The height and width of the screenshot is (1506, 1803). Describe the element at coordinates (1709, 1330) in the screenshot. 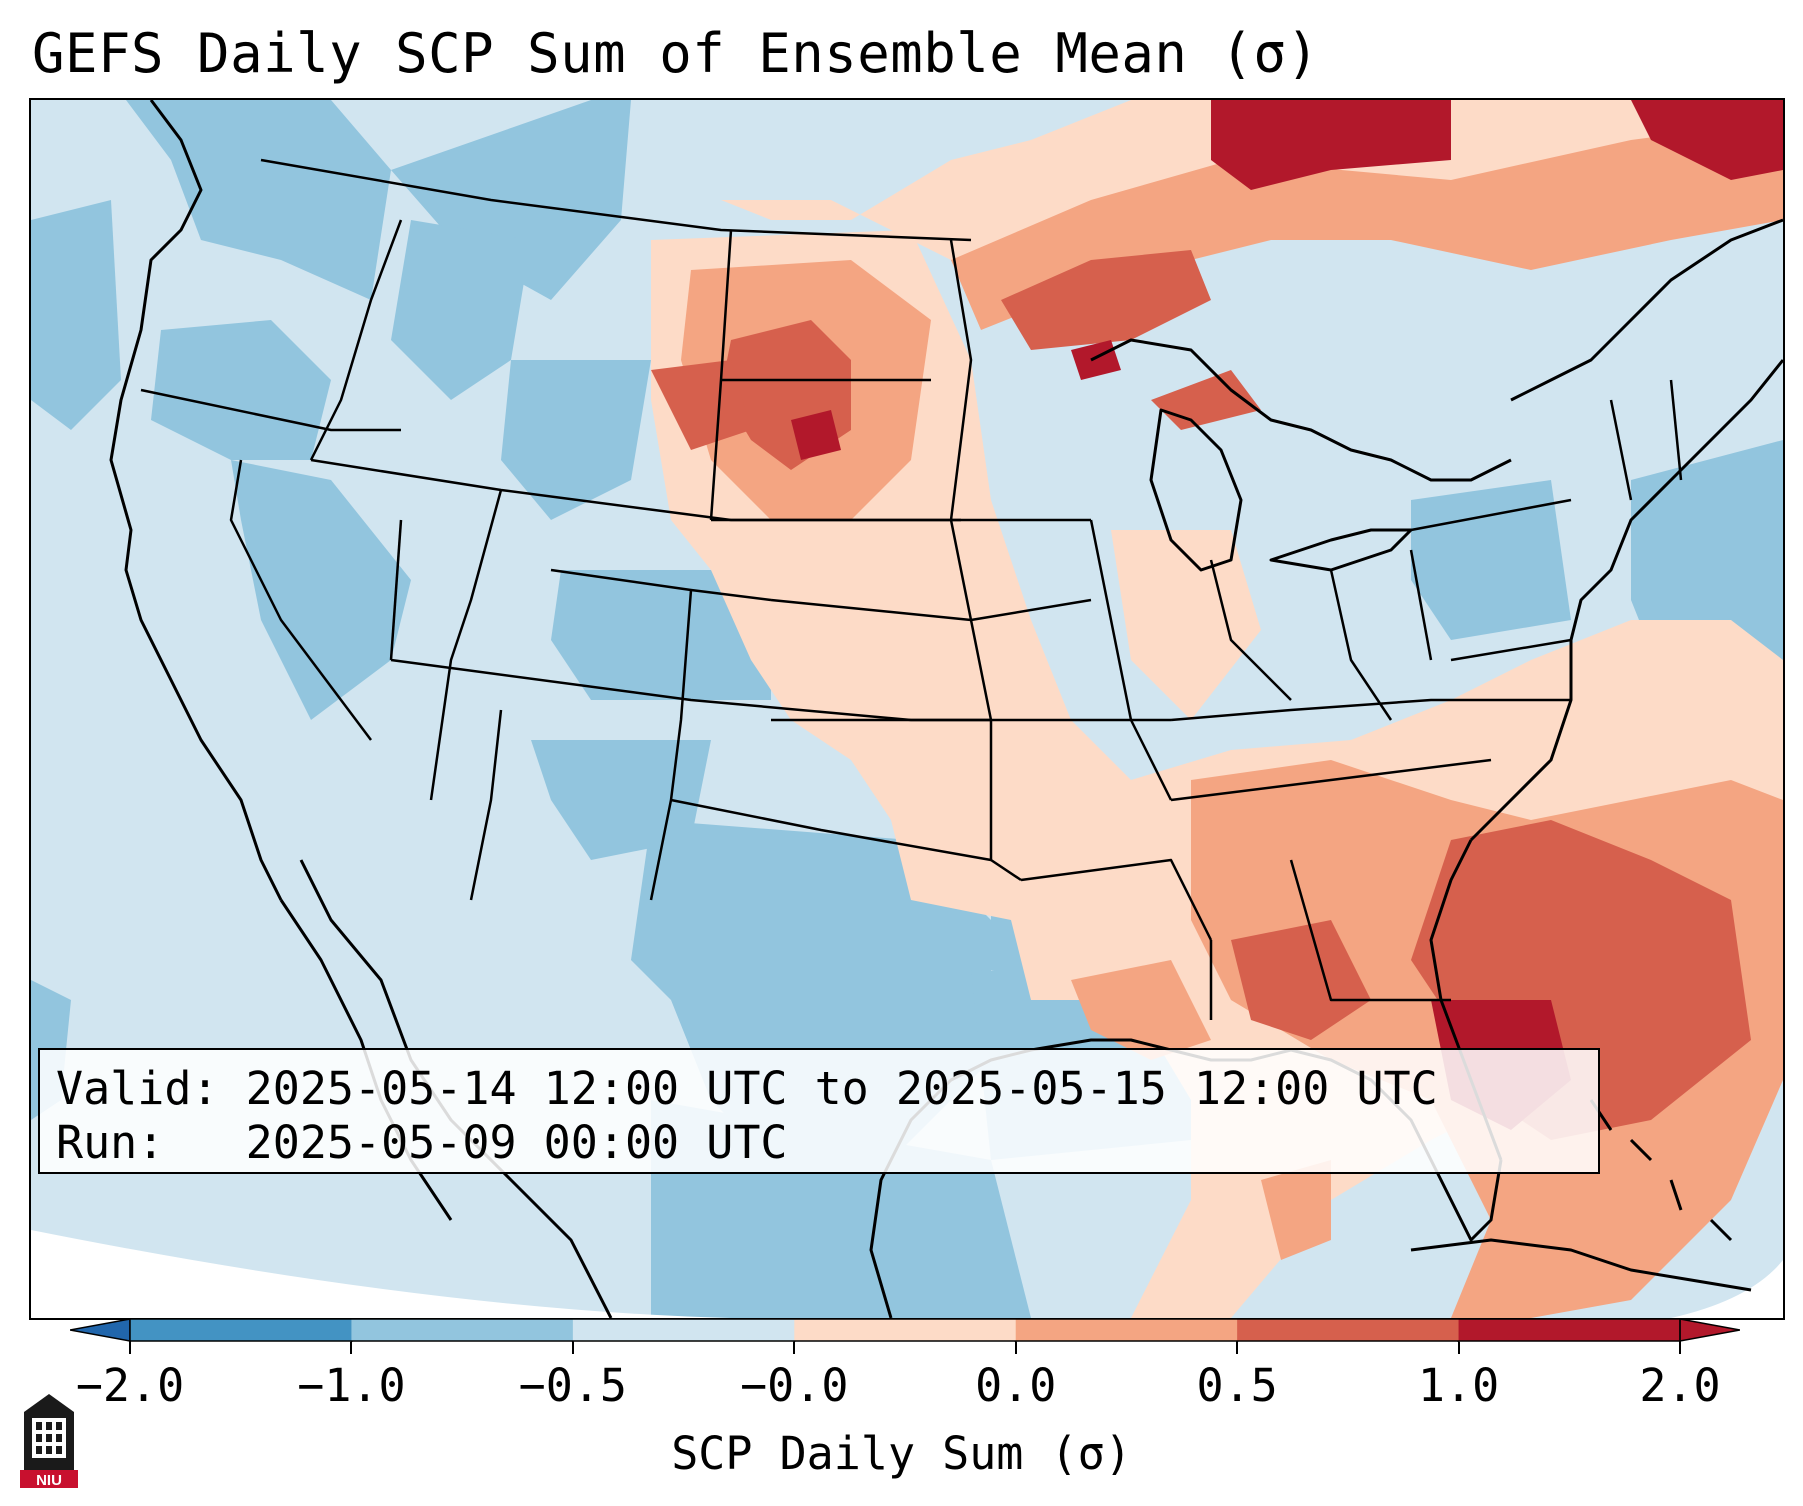

I see `colorbar-extend-high` at that location.